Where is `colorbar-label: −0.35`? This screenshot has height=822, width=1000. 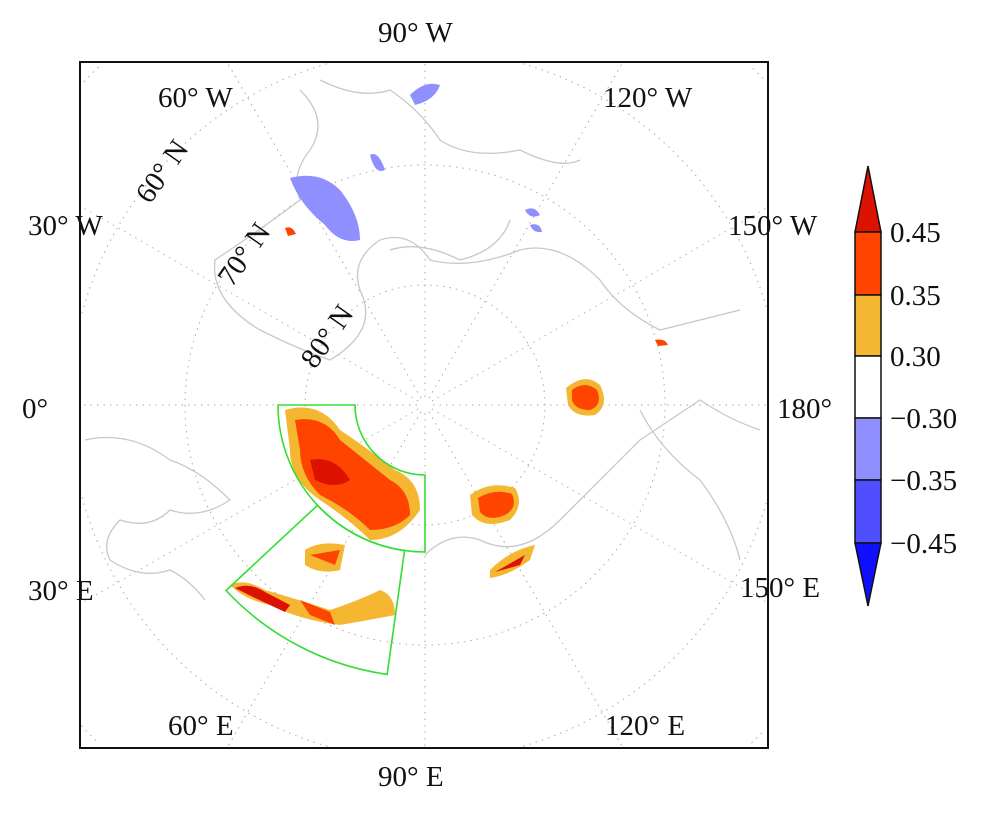
colorbar-label: −0.35 is located at coordinates (923, 481).